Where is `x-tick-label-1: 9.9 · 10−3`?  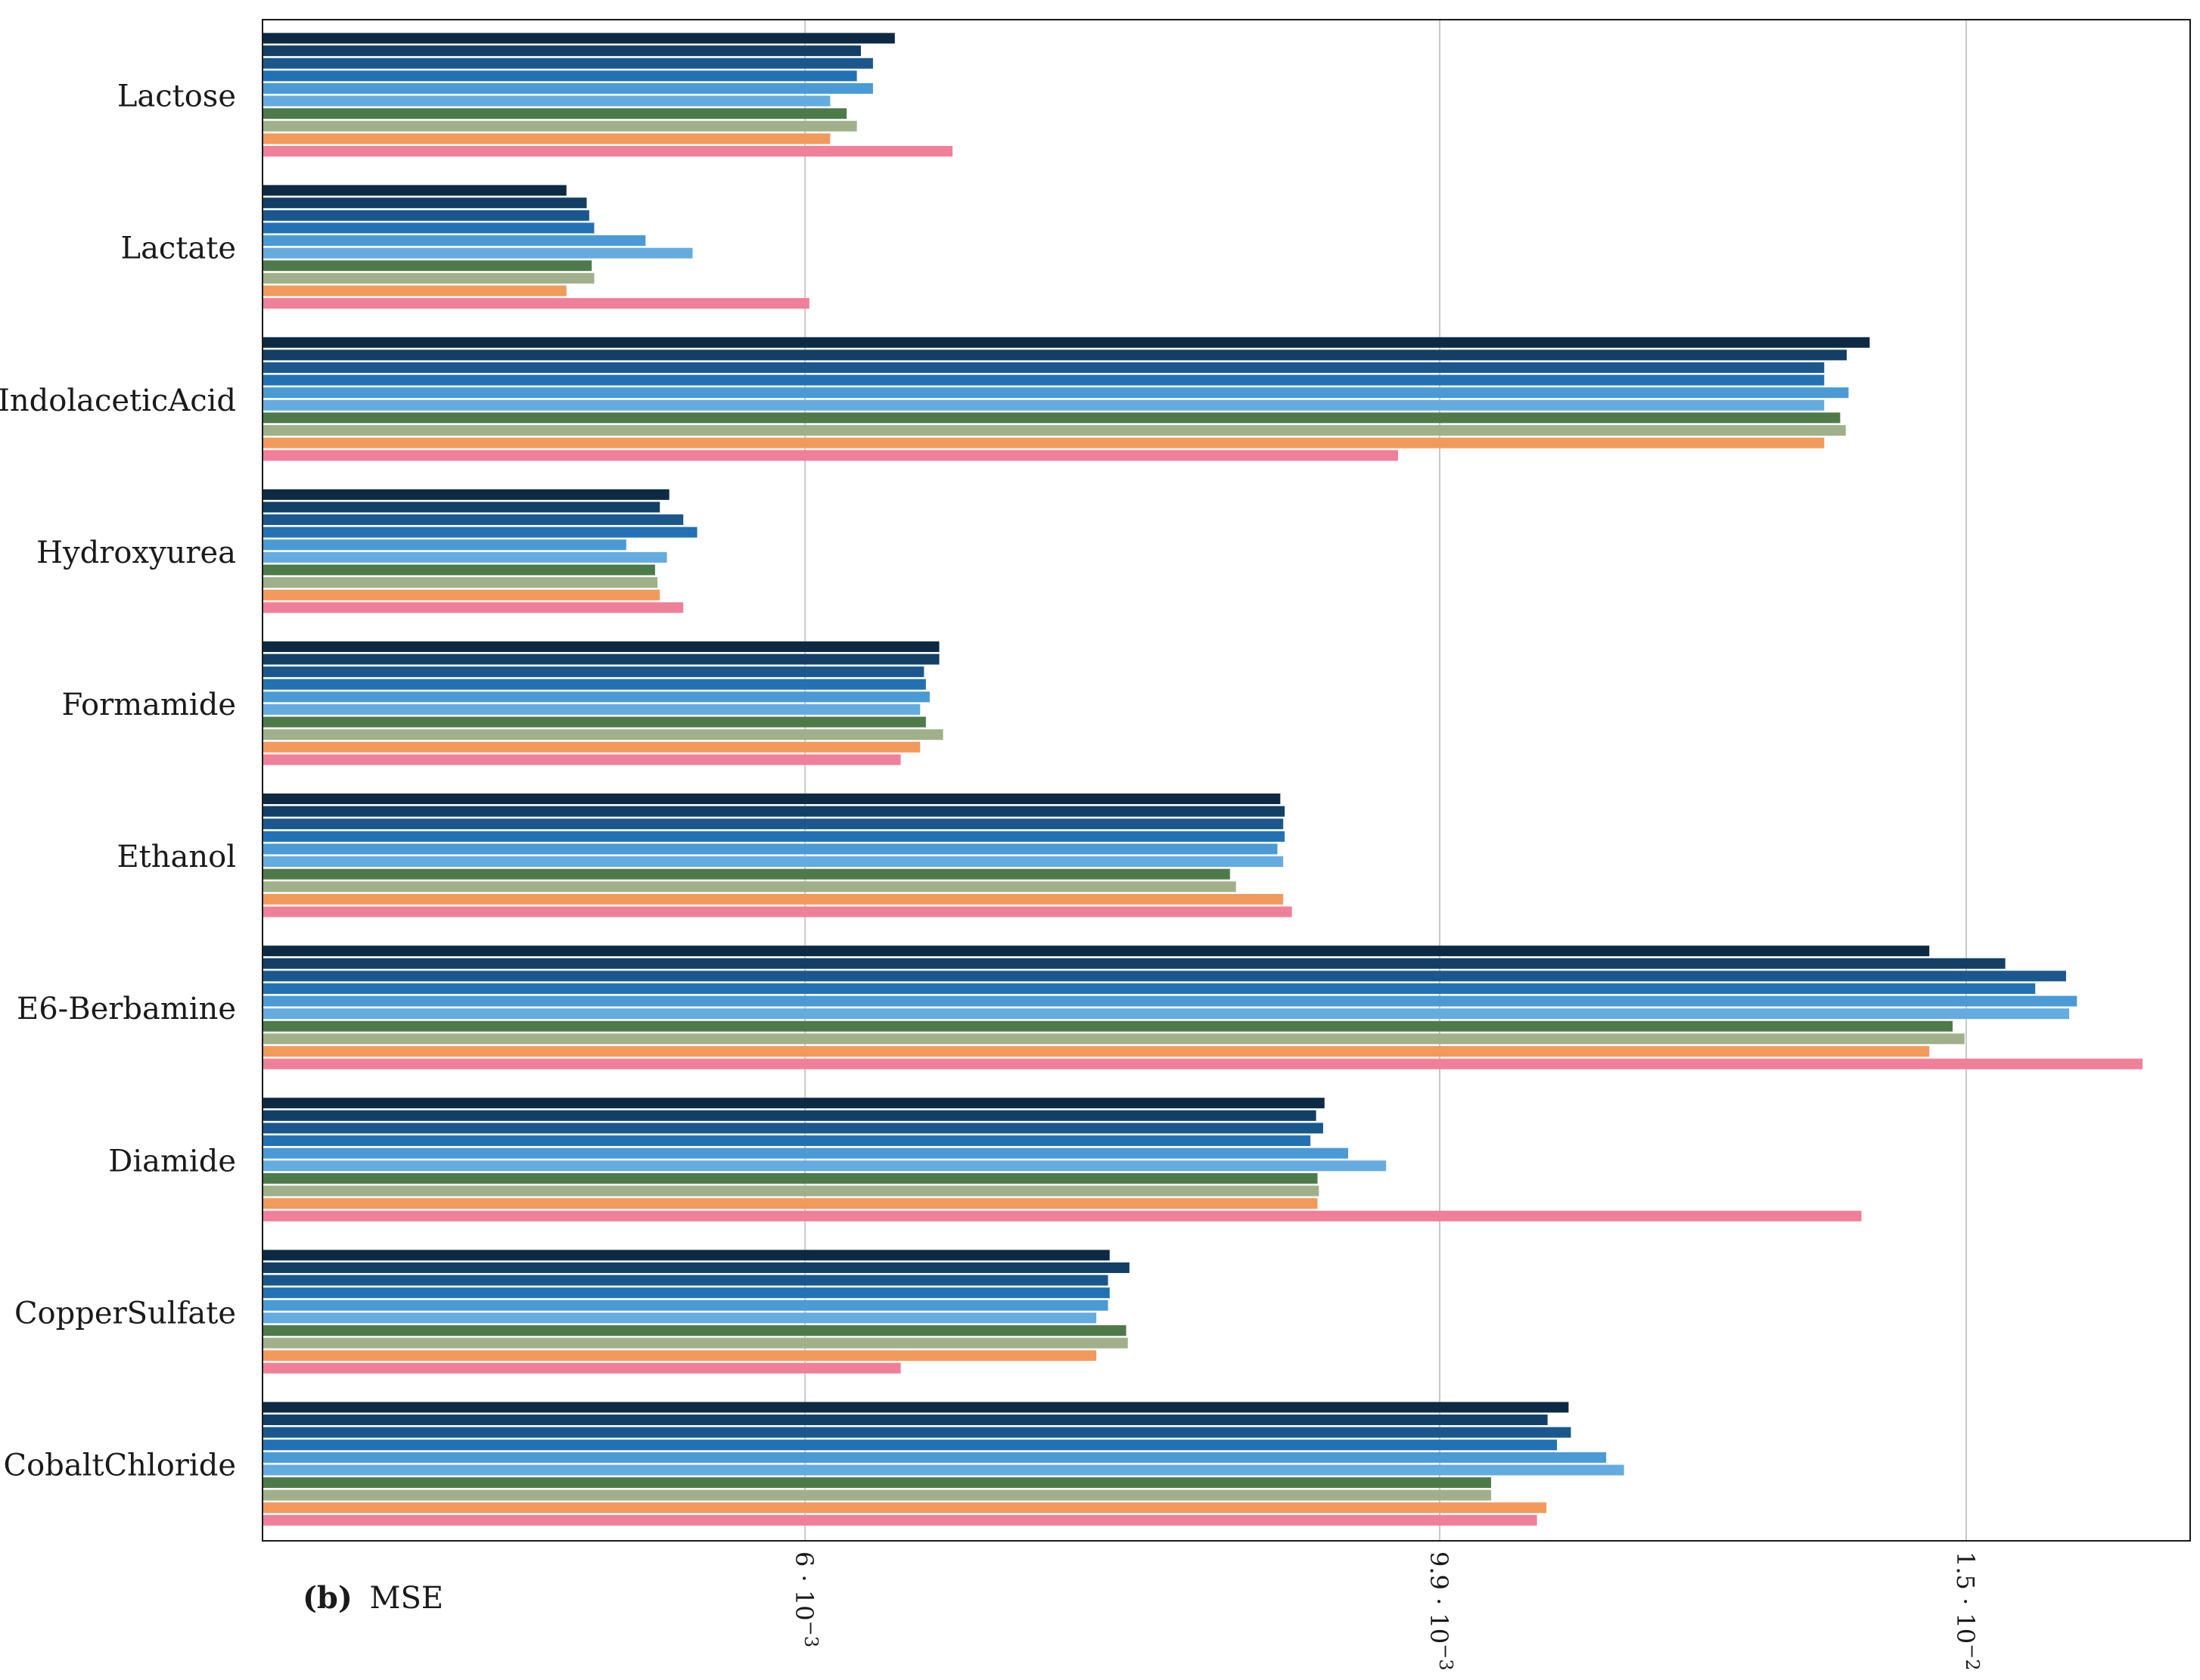
x-tick-label-1: 9.9 · 10−3 is located at coordinates (1440, 1611).